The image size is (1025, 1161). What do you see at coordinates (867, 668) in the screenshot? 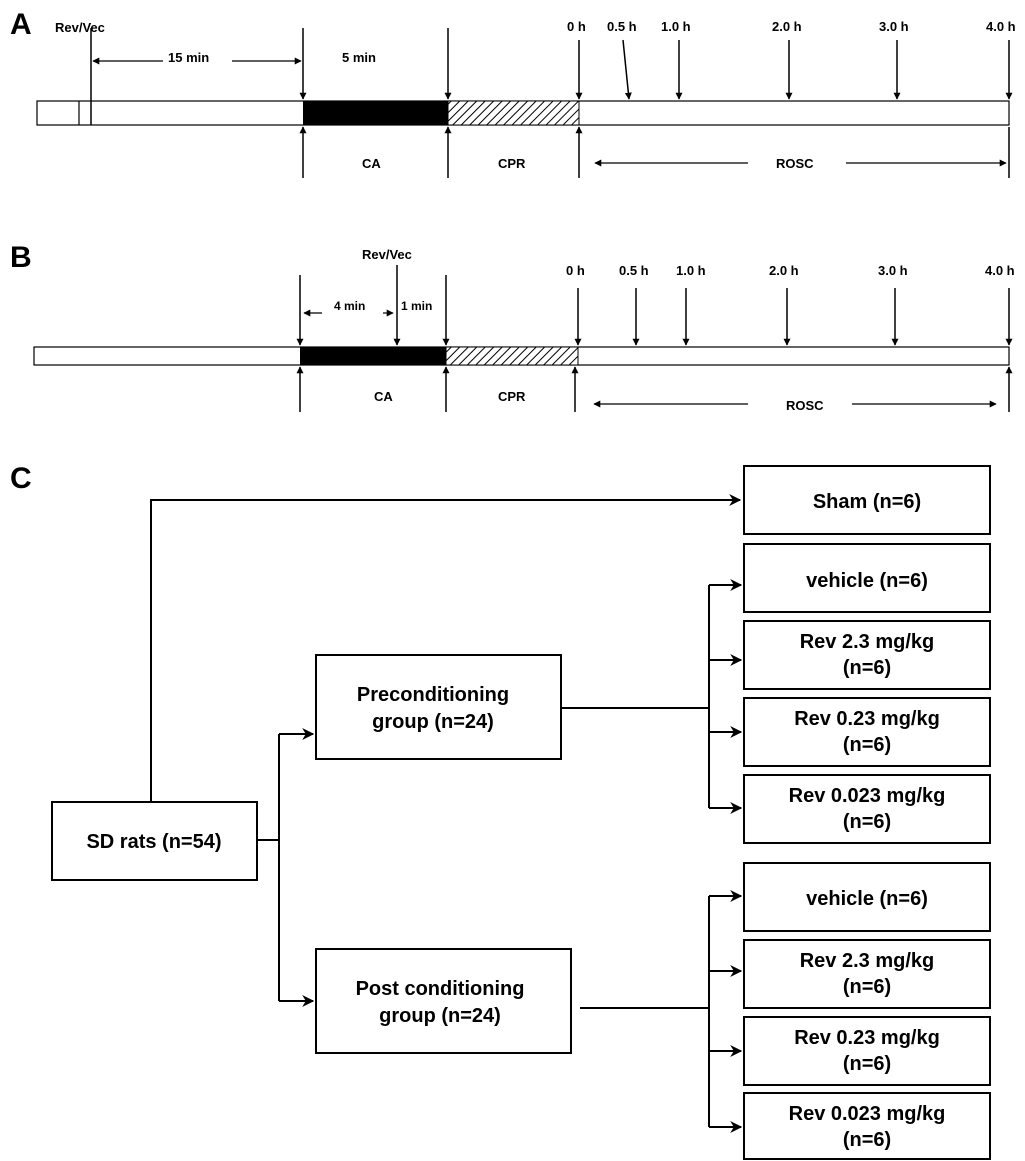
I see `pre-arm-rev-2.3-n: (n=6)` at bounding box center [867, 668].